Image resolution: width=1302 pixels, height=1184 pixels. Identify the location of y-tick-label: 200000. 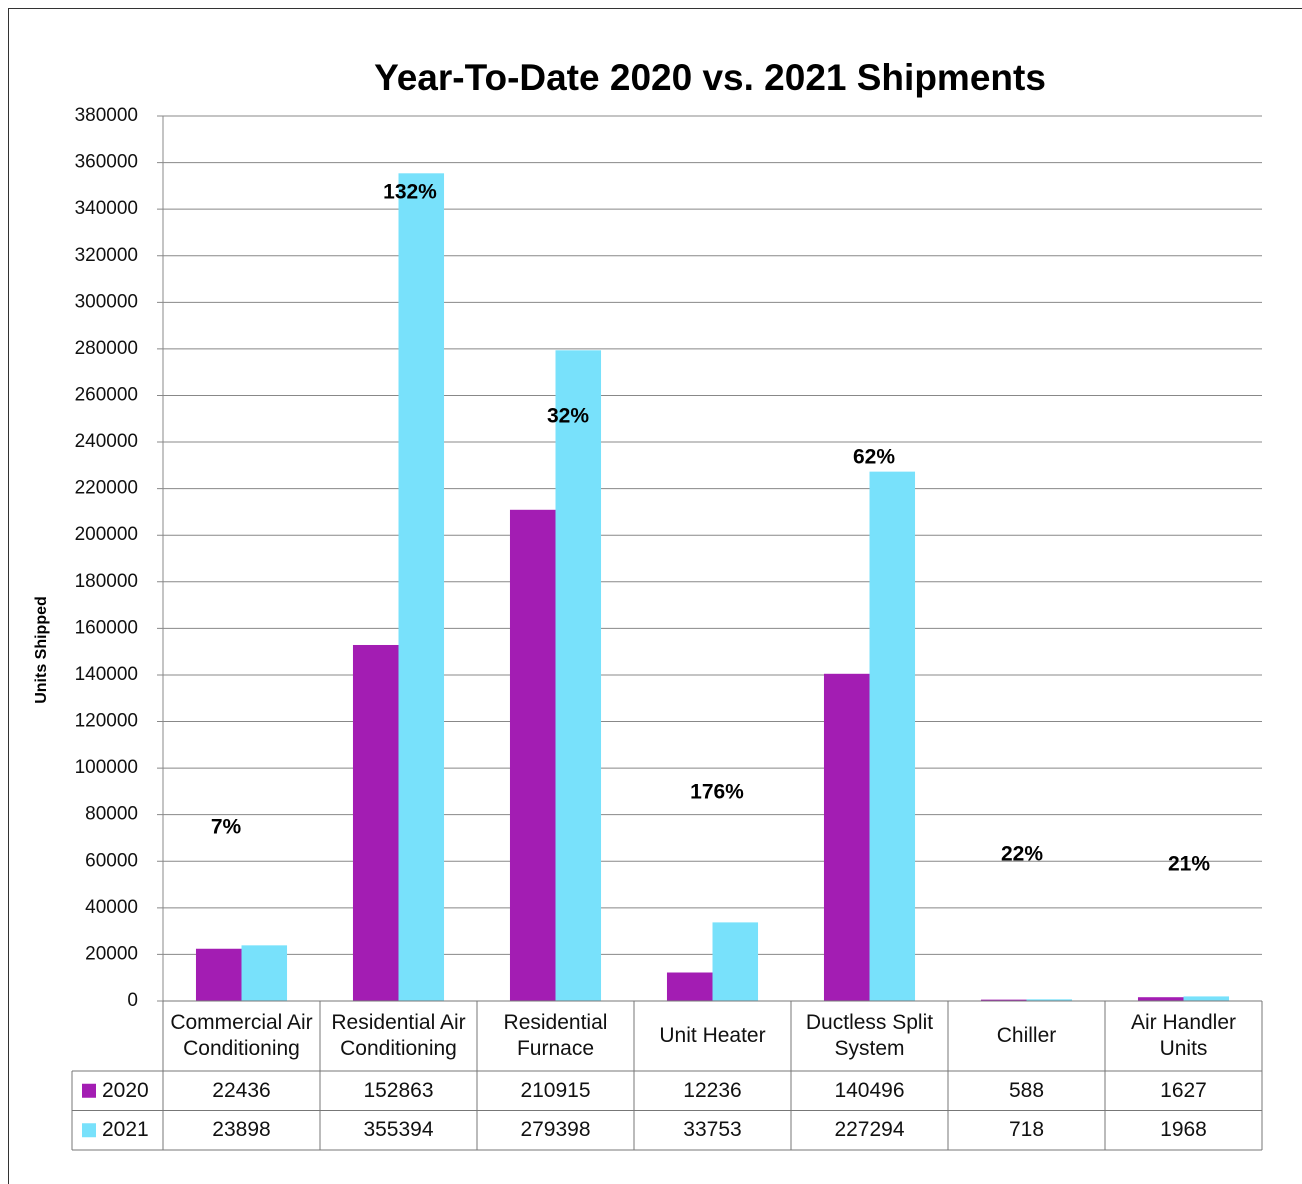
(106, 534).